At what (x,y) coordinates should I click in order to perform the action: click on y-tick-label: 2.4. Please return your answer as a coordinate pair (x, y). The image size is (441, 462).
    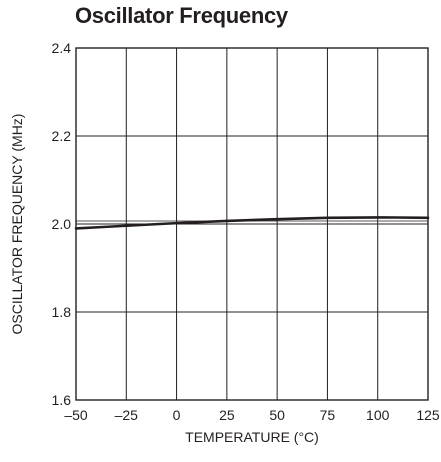
    Looking at the image, I should click on (62, 48).